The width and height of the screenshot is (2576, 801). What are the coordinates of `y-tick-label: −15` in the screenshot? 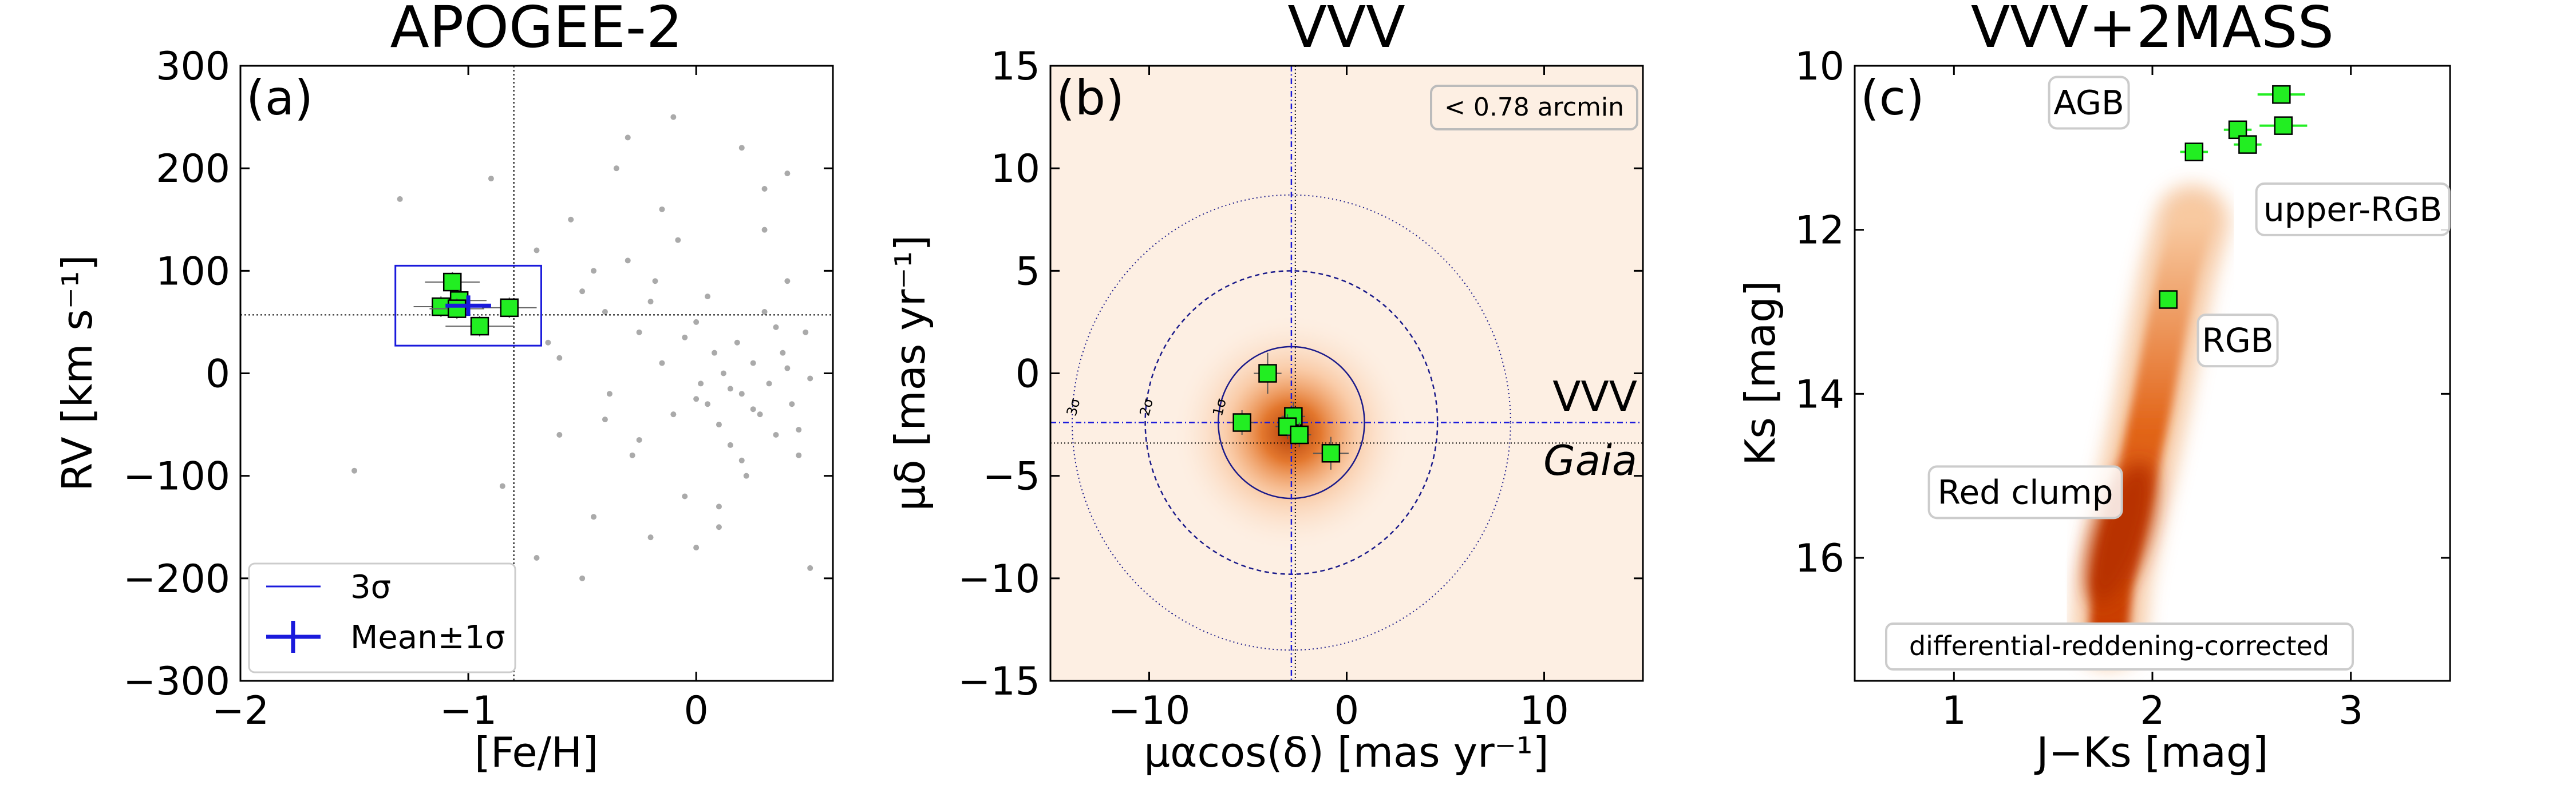 It's located at (999, 682).